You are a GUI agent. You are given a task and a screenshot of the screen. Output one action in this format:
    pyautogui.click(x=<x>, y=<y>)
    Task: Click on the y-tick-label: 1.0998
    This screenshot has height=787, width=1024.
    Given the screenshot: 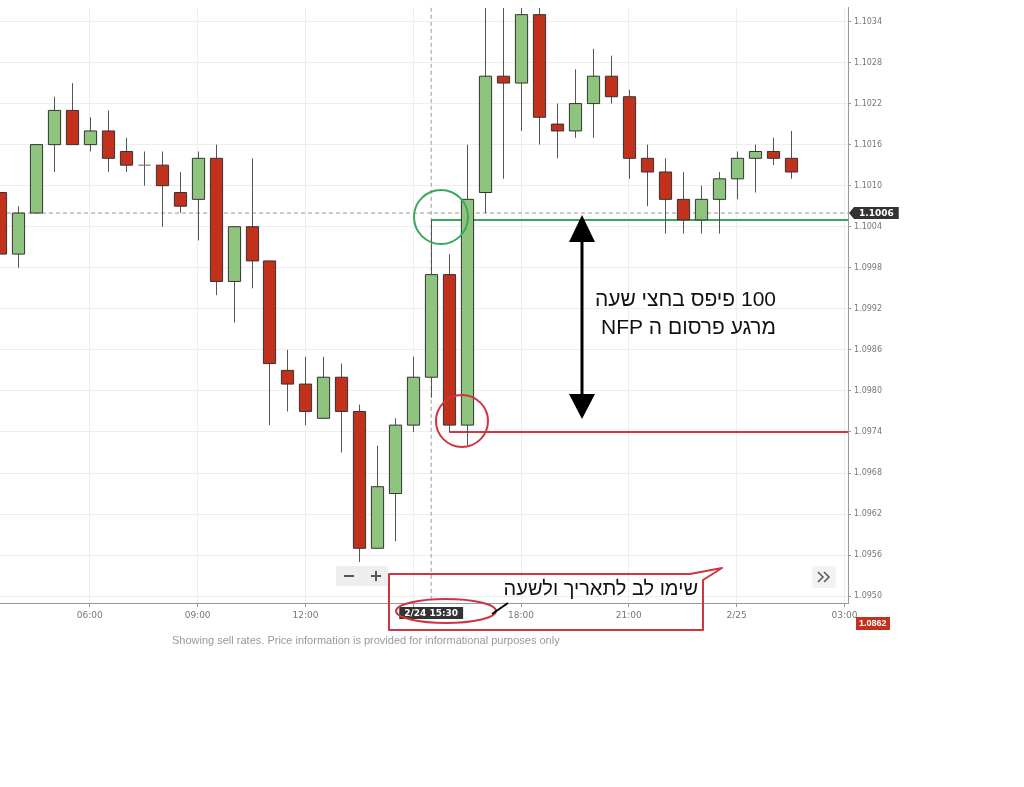 What is the action you would take?
    pyautogui.click(x=868, y=267)
    